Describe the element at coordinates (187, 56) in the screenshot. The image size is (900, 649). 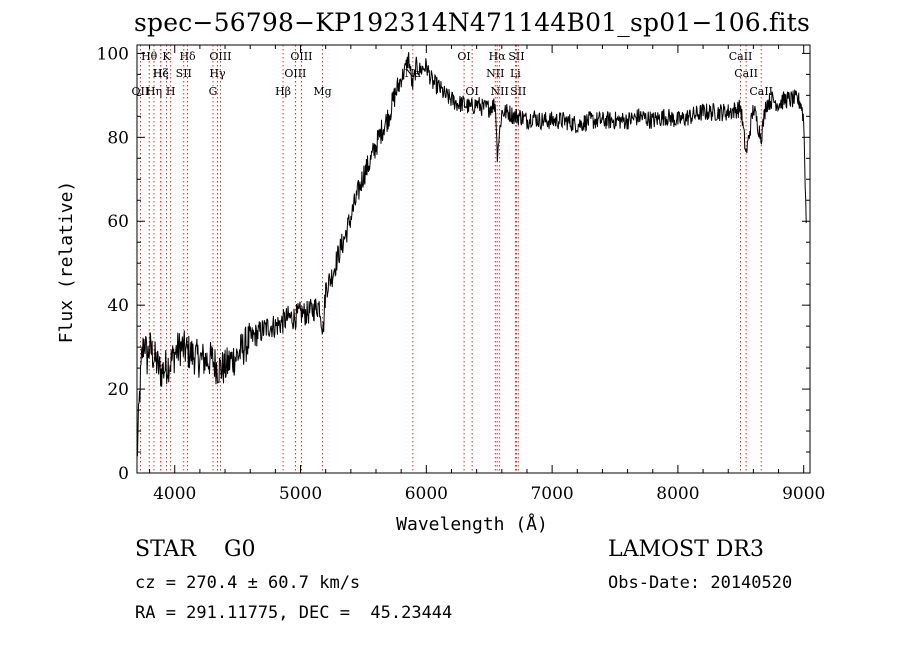
I see `line-label-7: Hδ` at that location.